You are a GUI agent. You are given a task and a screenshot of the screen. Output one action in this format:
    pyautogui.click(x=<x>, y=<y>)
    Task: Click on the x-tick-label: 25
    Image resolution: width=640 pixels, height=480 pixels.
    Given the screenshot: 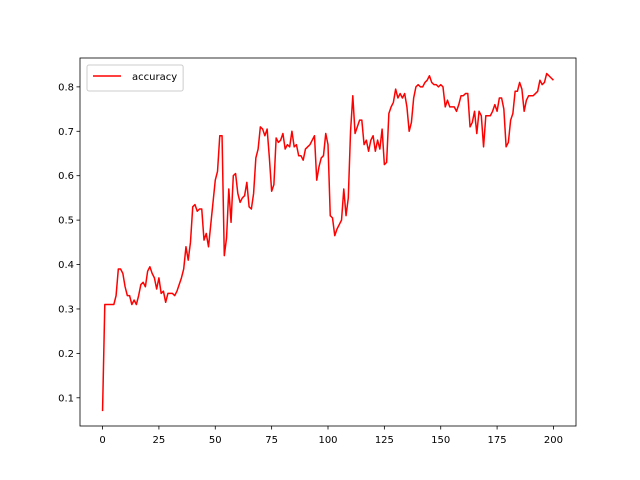 What is the action you would take?
    pyautogui.click(x=159, y=440)
    